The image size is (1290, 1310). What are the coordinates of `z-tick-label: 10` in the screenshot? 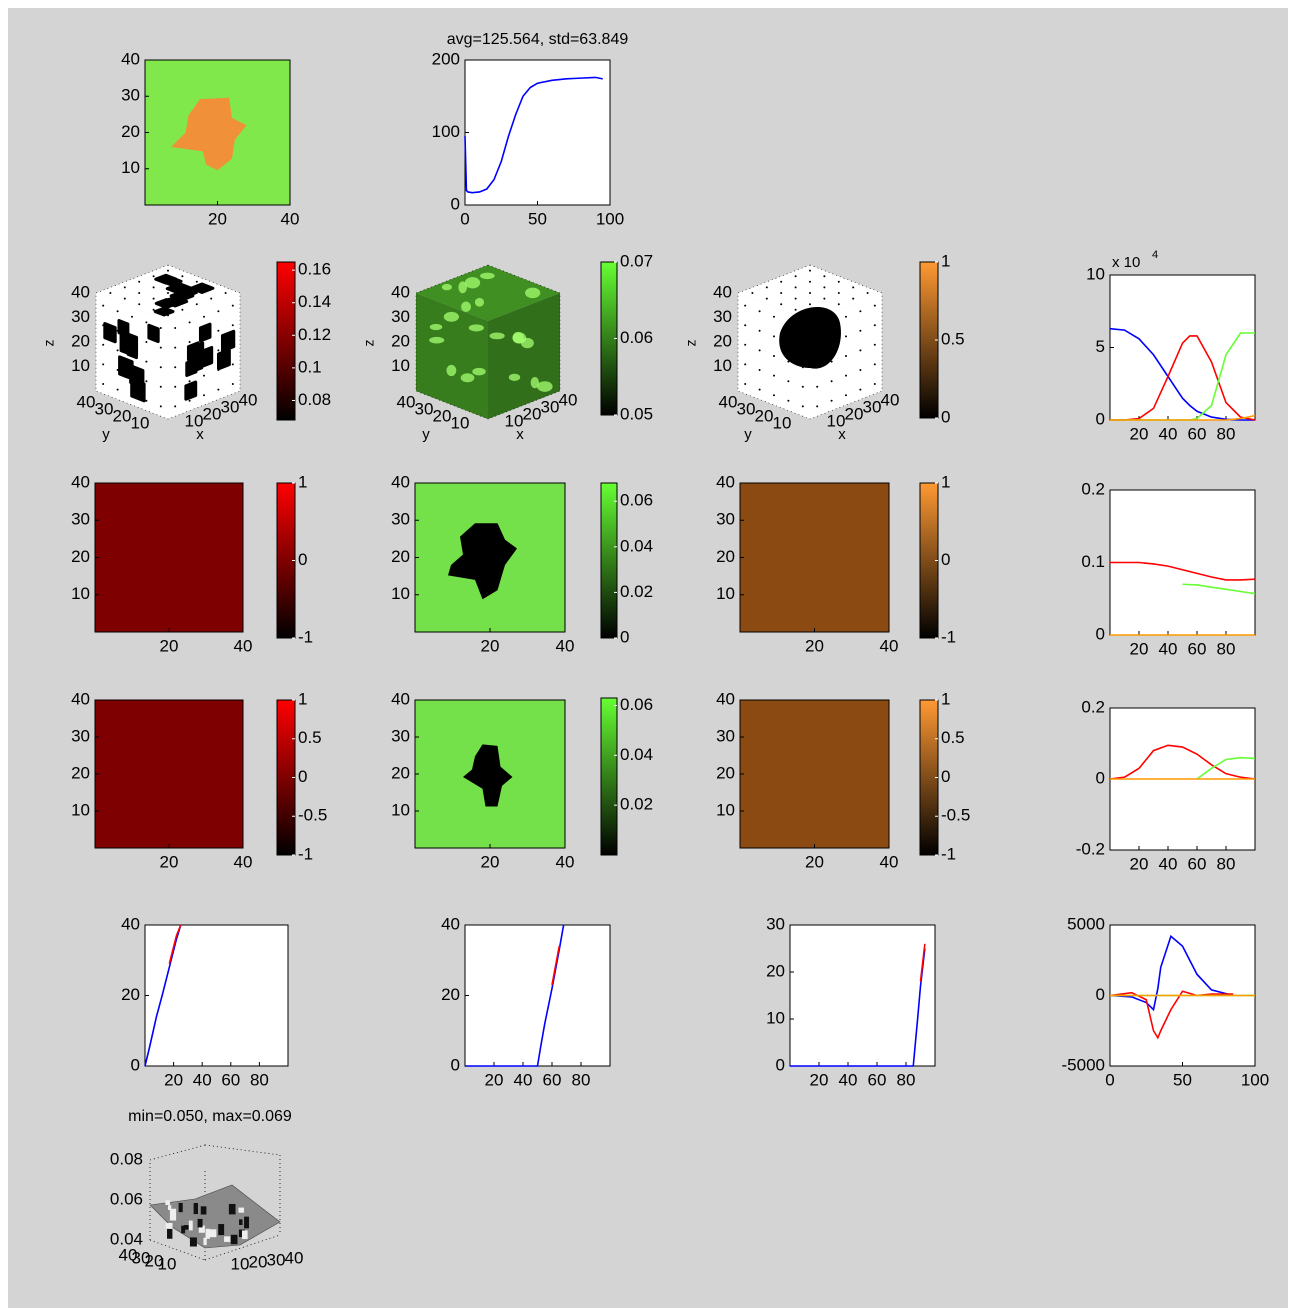 It's located at (722, 365).